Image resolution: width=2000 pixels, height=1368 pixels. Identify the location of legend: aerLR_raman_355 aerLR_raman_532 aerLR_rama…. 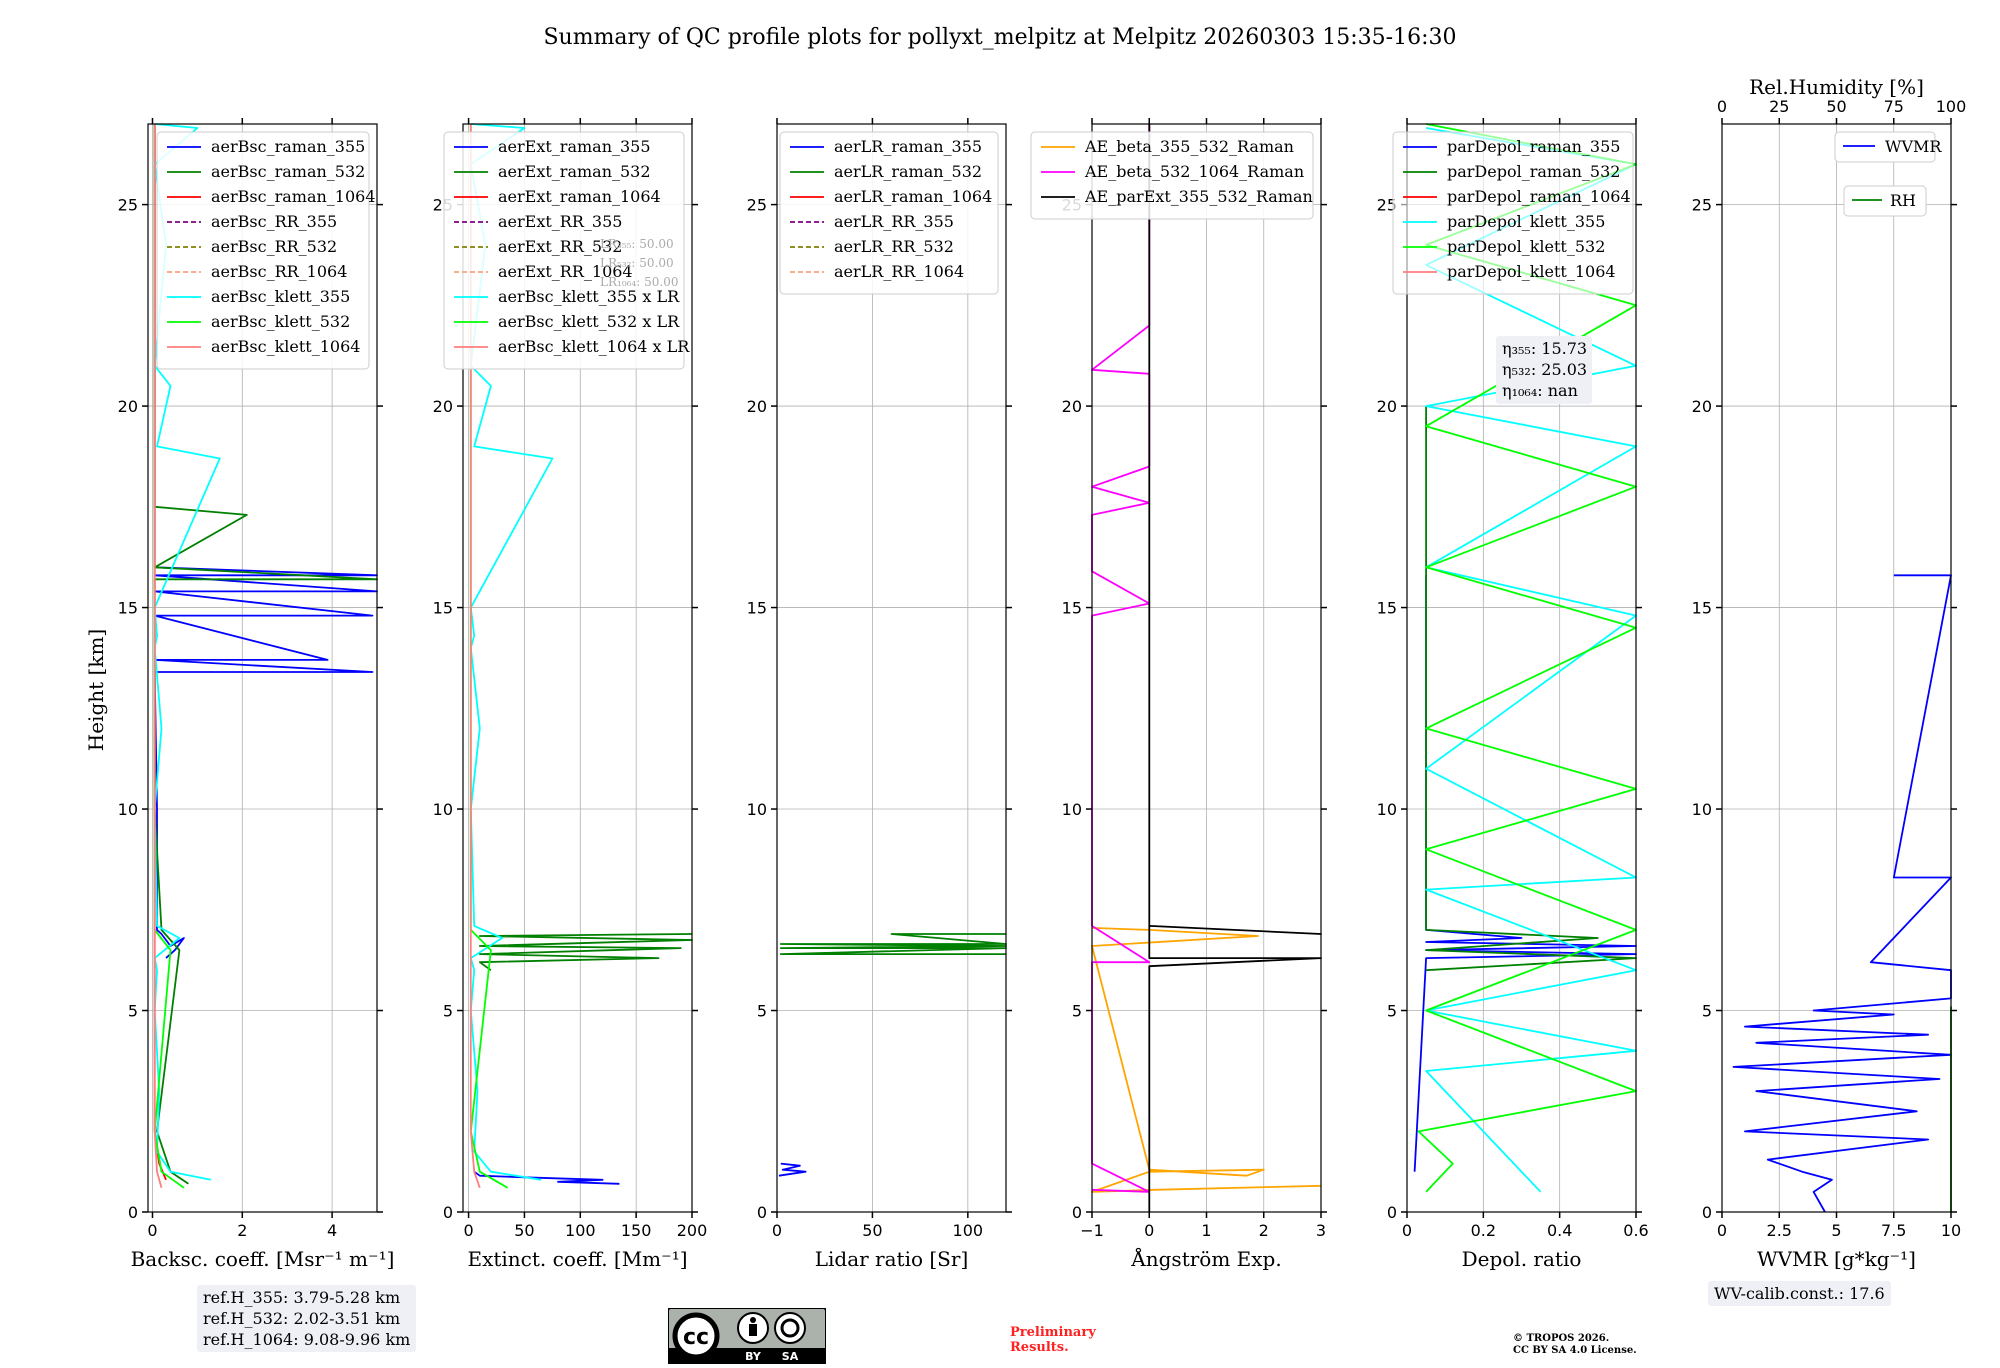
(889, 213).